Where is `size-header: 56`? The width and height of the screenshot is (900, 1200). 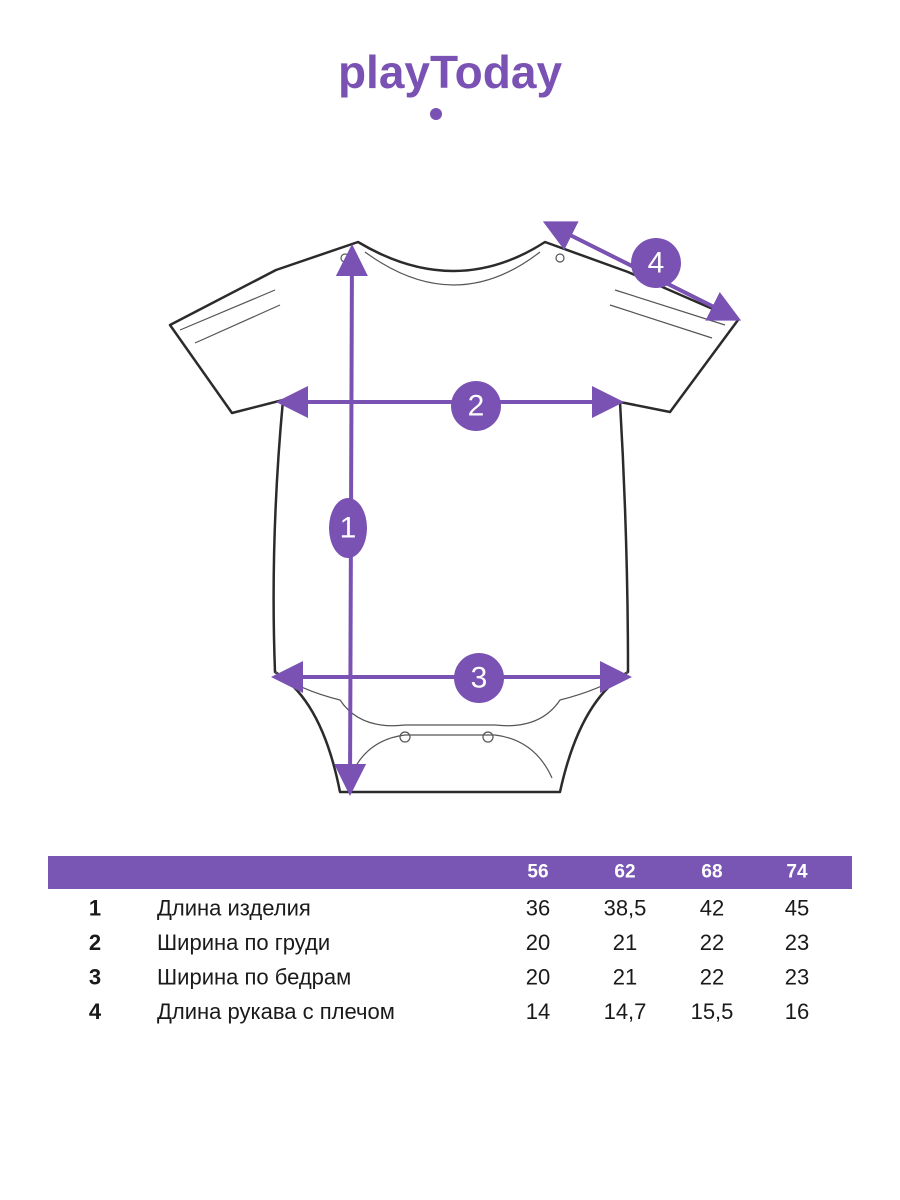 size-header: 56 is located at coordinates (537, 872).